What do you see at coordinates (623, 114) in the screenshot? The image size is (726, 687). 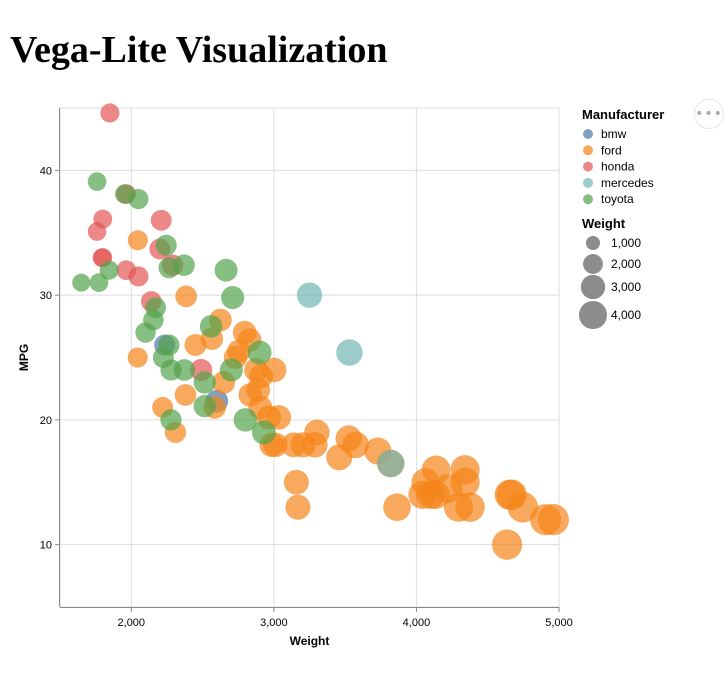 I see `color-legend-title: Manufacturer` at bounding box center [623, 114].